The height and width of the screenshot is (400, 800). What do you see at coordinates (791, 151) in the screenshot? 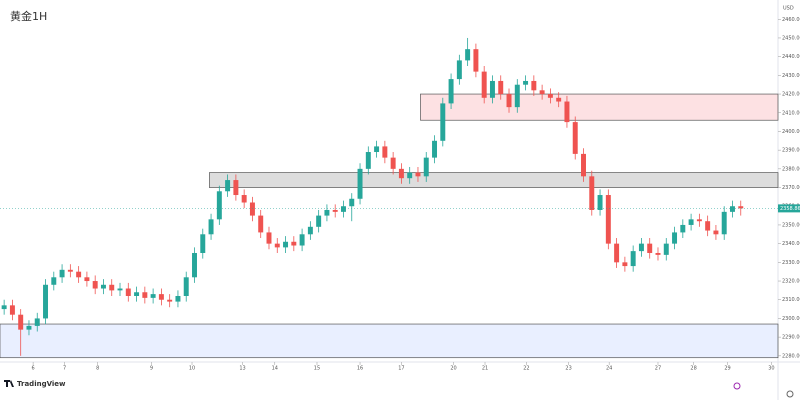
I see `y-tick-label: 2390.00` at bounding box center [791, 151].